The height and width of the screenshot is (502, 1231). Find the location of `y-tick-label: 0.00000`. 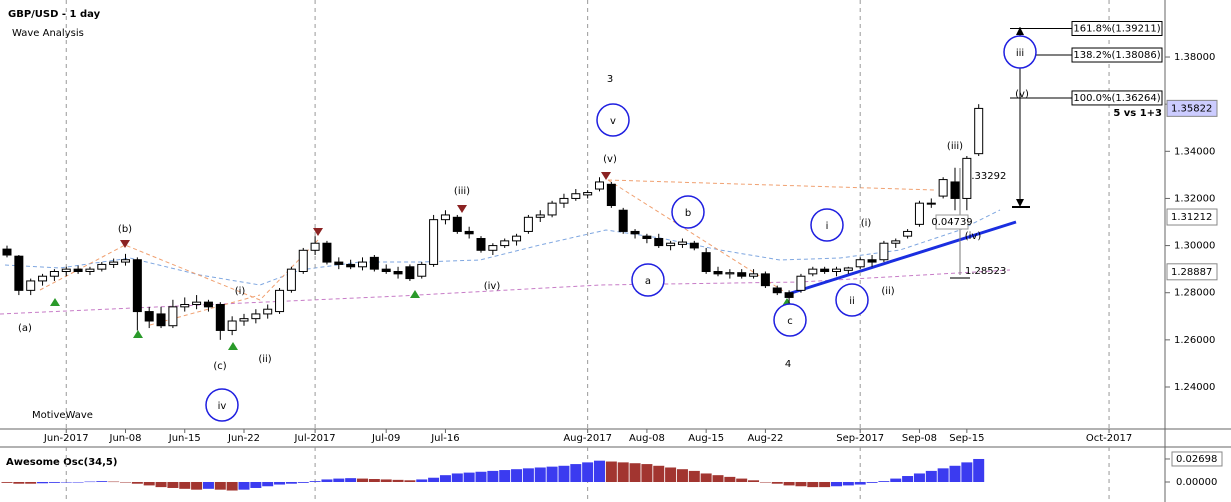

y-tick-label: 0.00000 is located at coordinates (1196, 482).